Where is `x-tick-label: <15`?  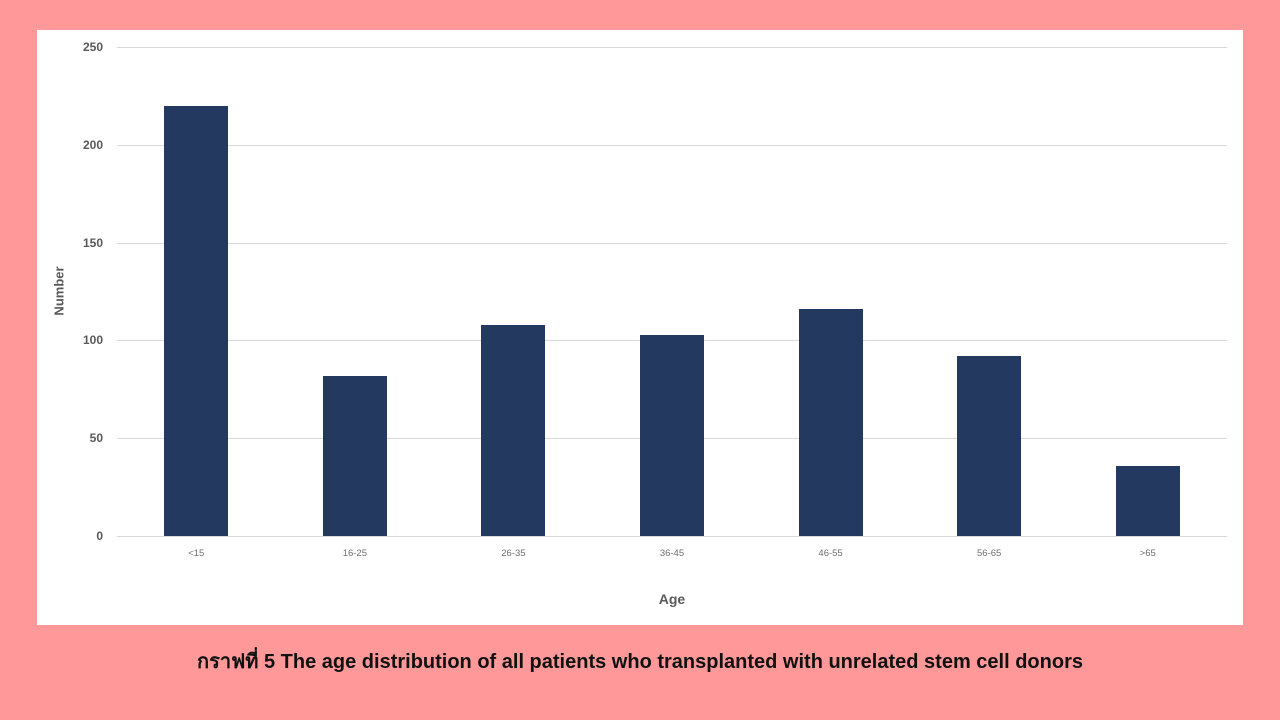
x-tick-label: <15 is located at coordinates (196, 553).